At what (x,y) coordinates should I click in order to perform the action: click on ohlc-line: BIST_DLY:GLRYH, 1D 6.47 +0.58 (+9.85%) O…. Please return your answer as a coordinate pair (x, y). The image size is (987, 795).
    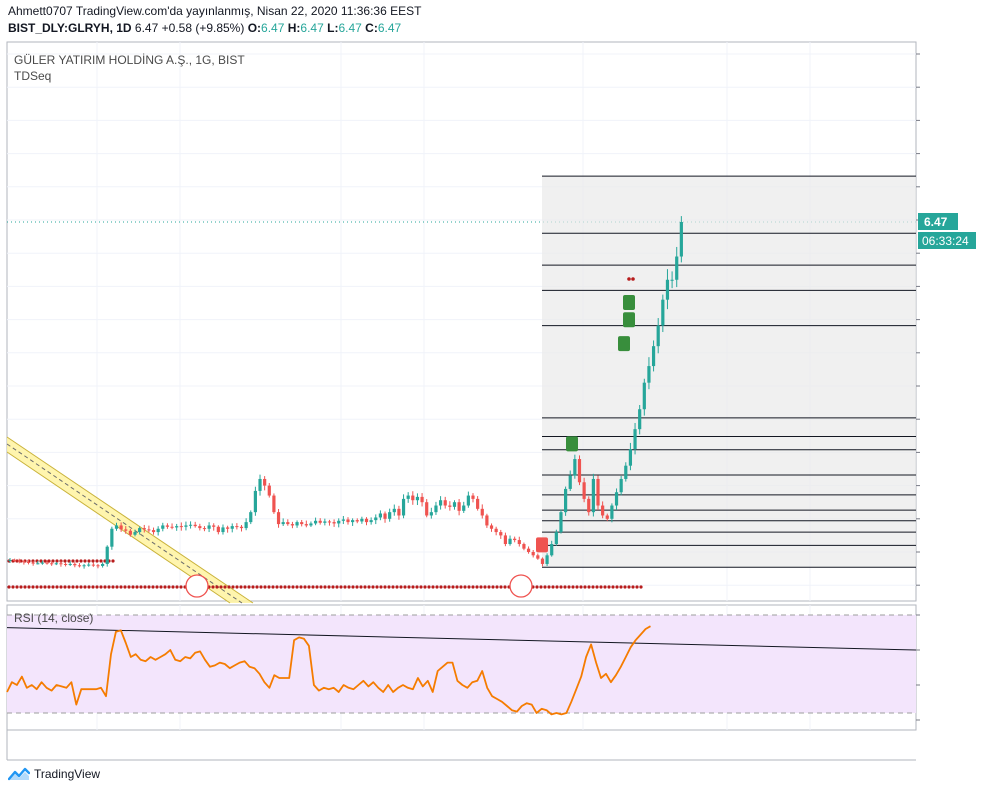
    Looking at the image, I should click on (204, 28).